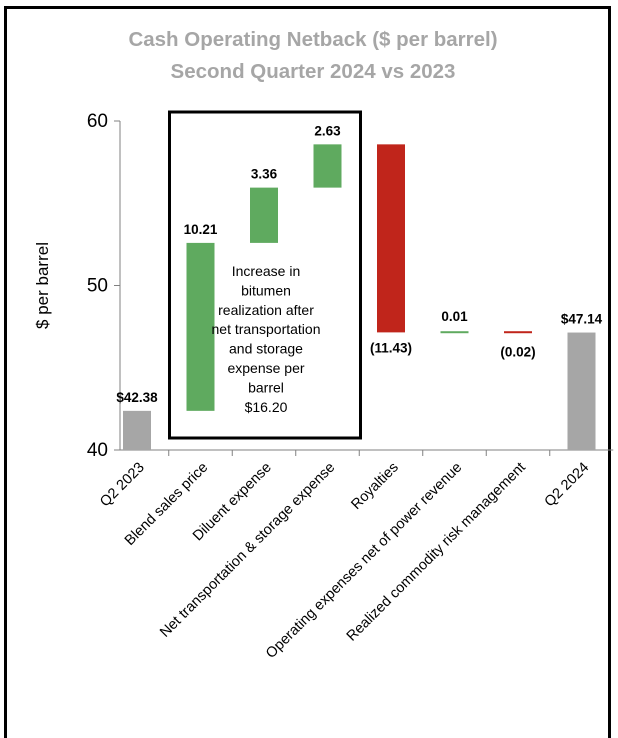 The width and height of the screenshot is (618, 738). What do you see at coordinates (201, 229) in the screenshot?
I see `data-label: 10.21` at bounding box center [201, 229].